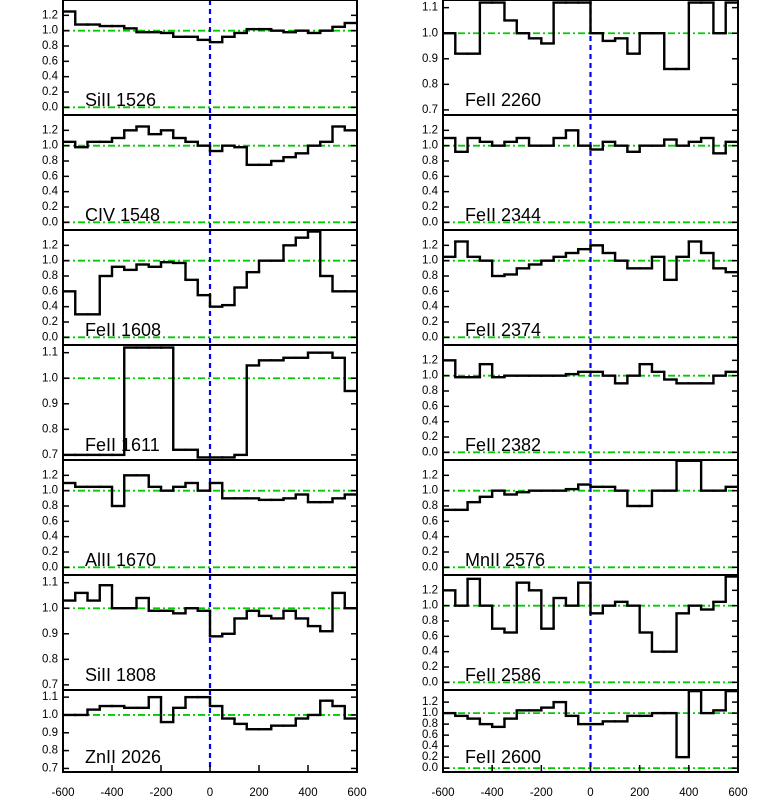 Image resolution: width=761 pixels, height=807 pixels. Describe the element at coordinates (307, 793) in the screenshot. I see `x-tick-label: 400` at that location.